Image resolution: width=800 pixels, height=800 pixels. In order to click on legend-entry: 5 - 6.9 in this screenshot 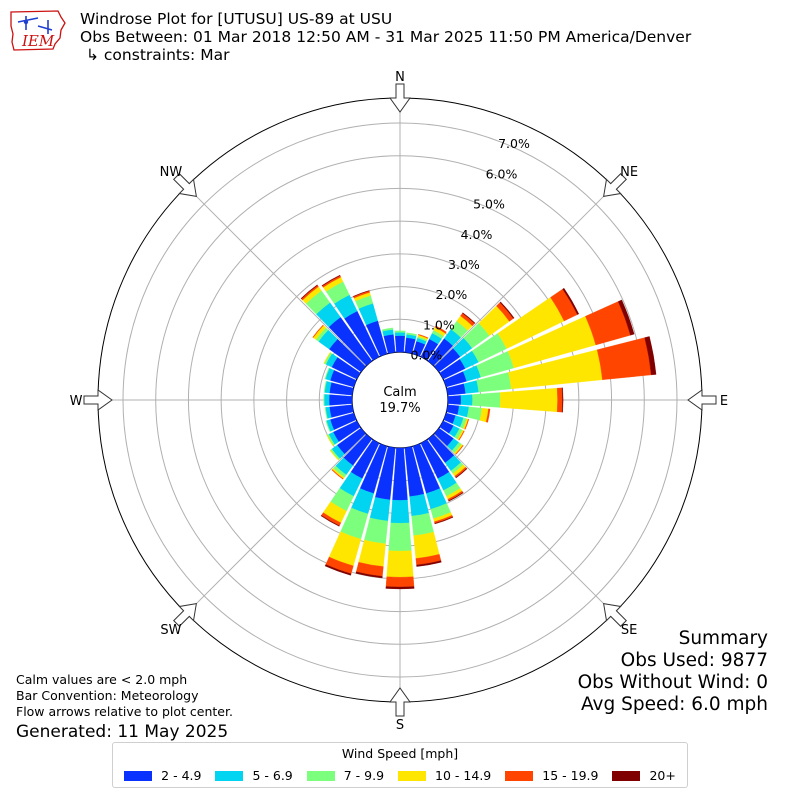, I will do `click(254, 775)`.